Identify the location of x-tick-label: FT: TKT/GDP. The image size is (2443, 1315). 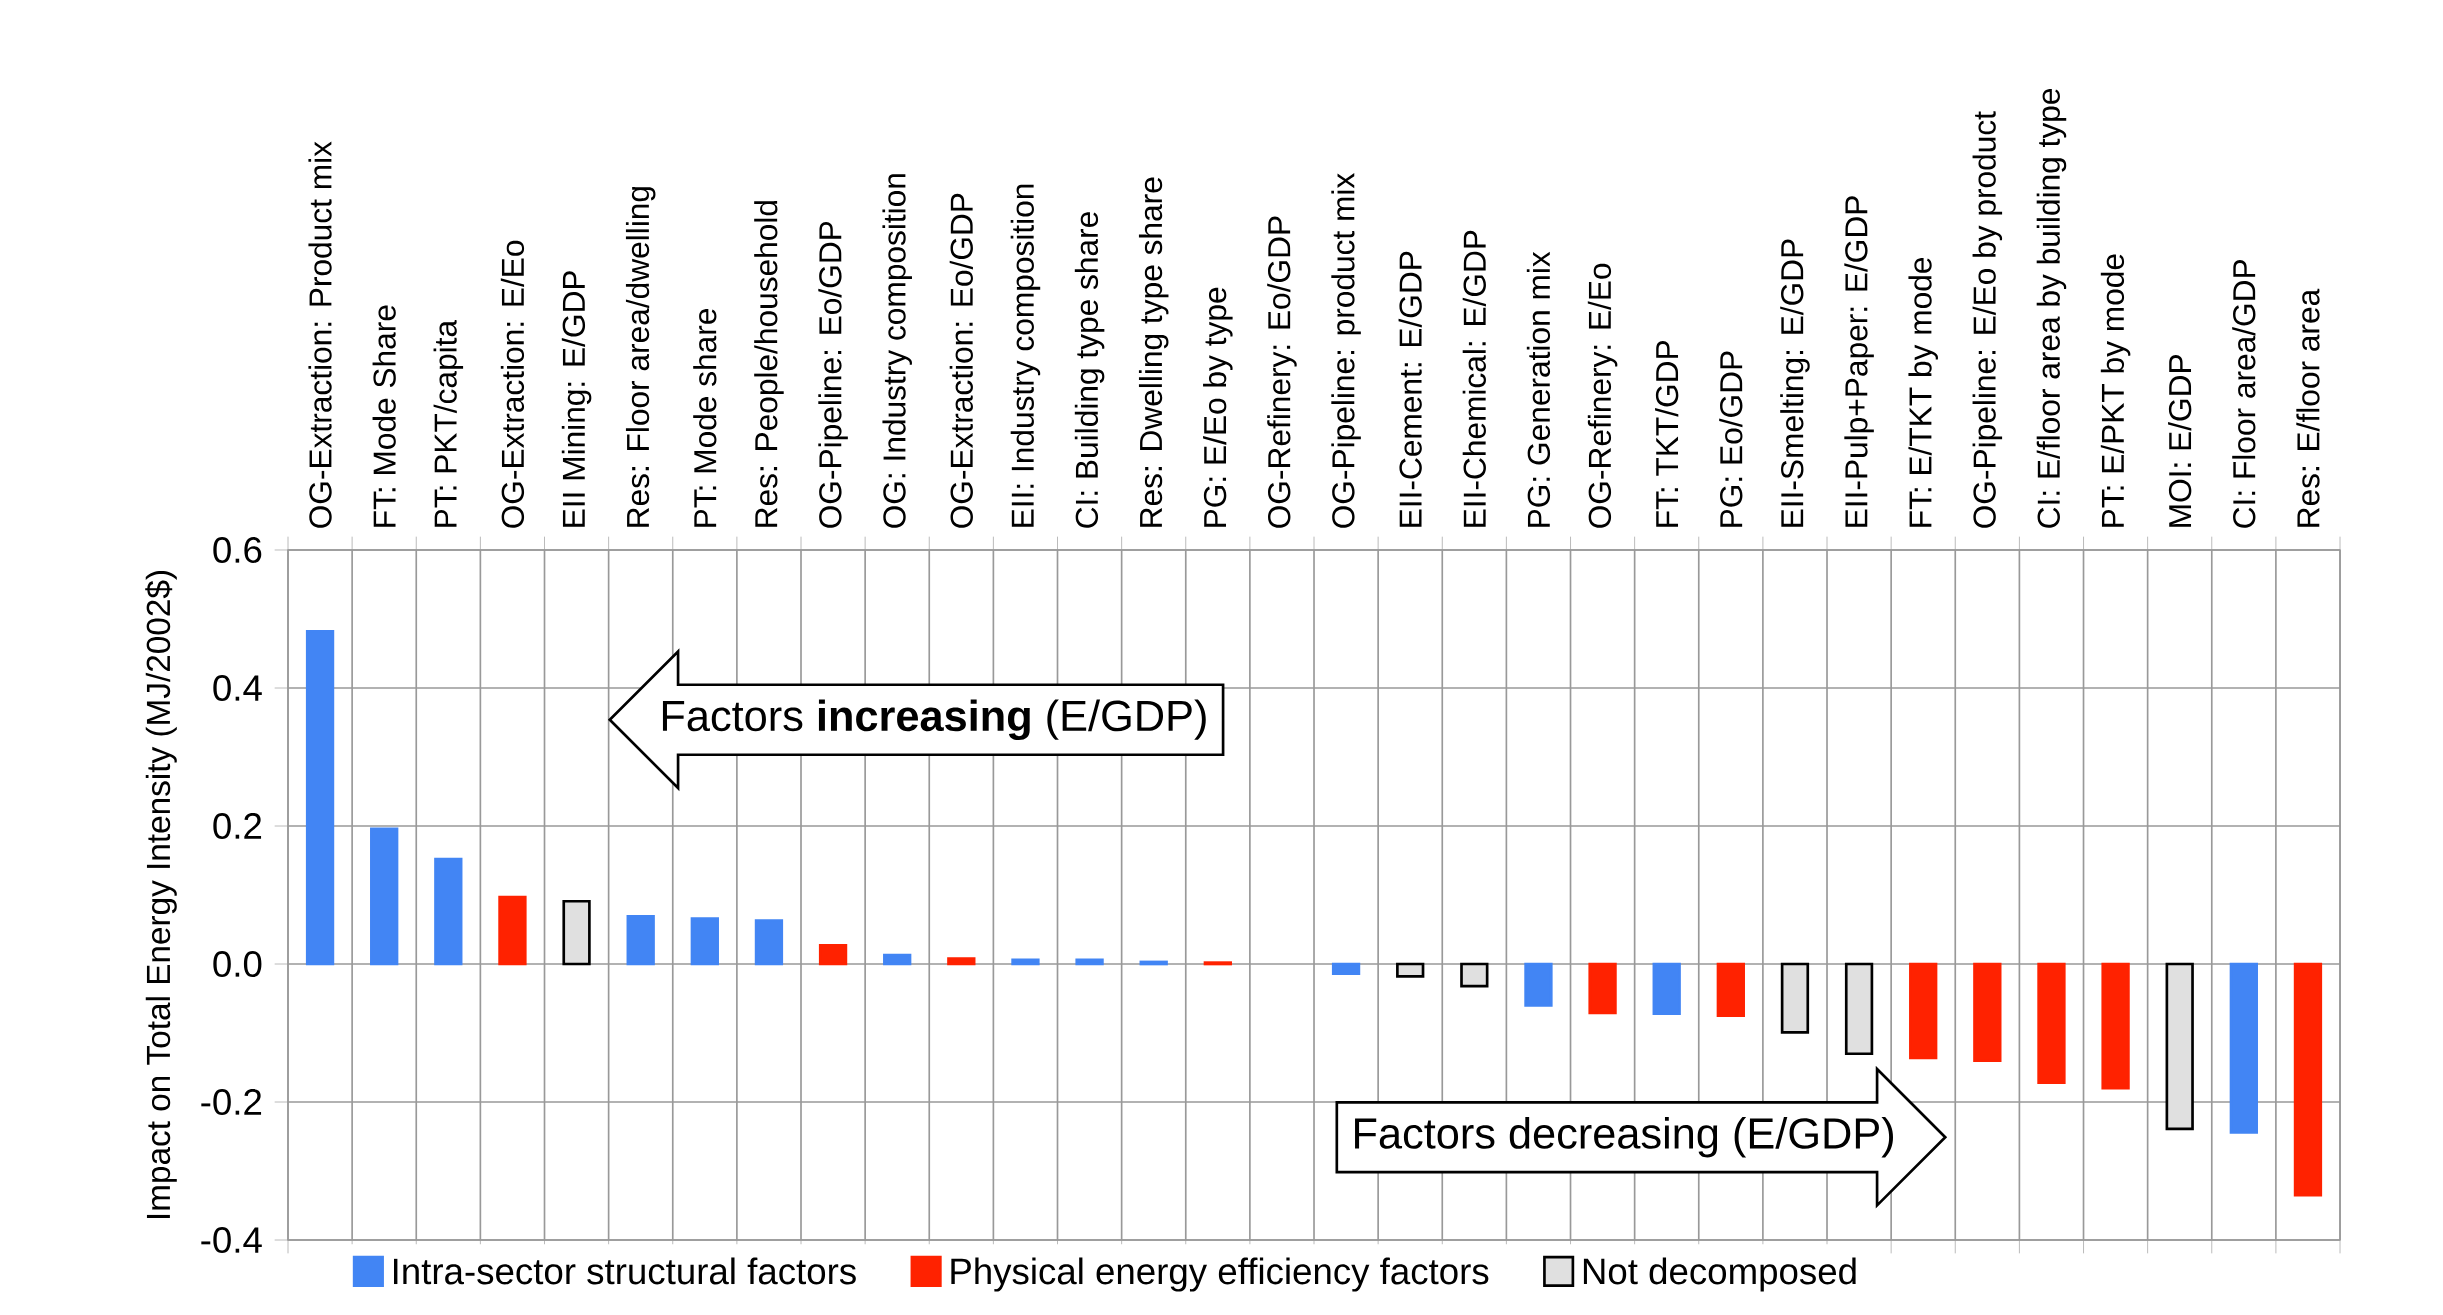
(1667, 434).